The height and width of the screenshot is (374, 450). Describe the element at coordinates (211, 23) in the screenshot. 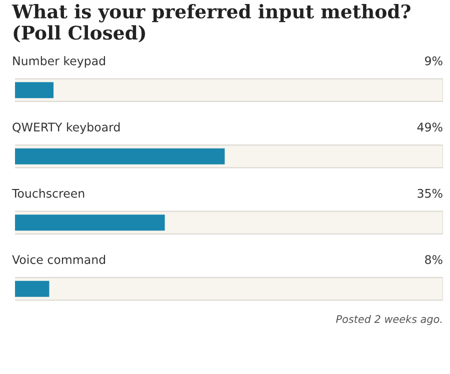

I see `chart-title: What is your preferred input method? (Poll Closed)` at that location.